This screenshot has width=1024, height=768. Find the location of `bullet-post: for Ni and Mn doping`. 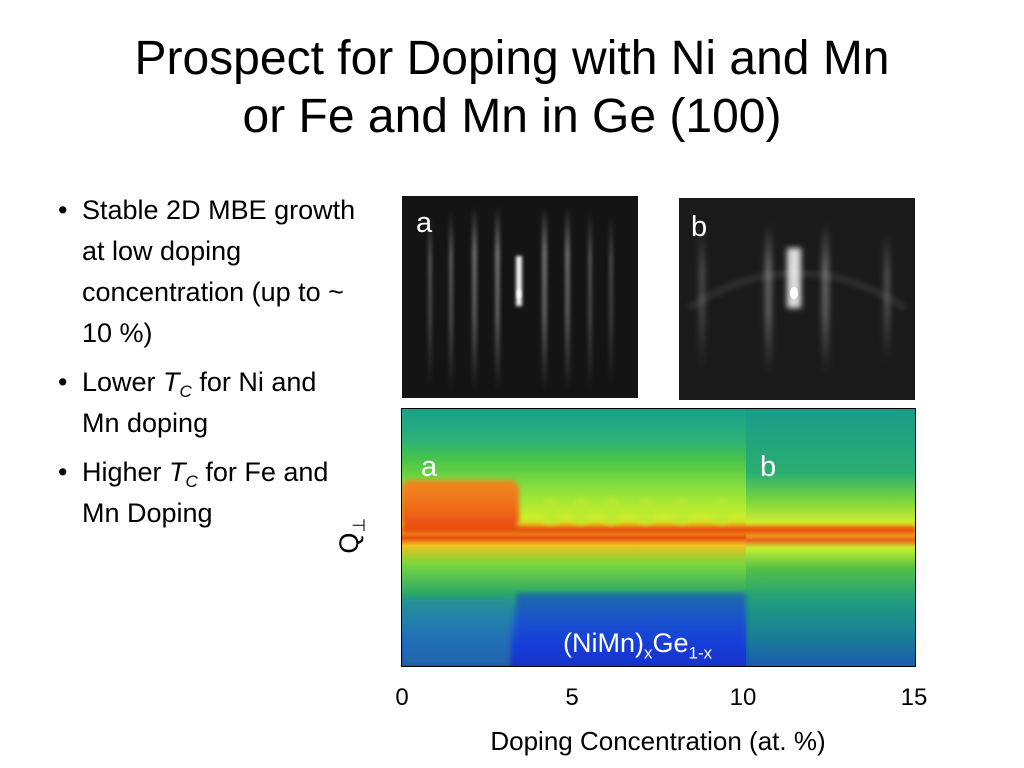

bullet-post: for Ni and Mn doping is located at coordinates (199, 402).